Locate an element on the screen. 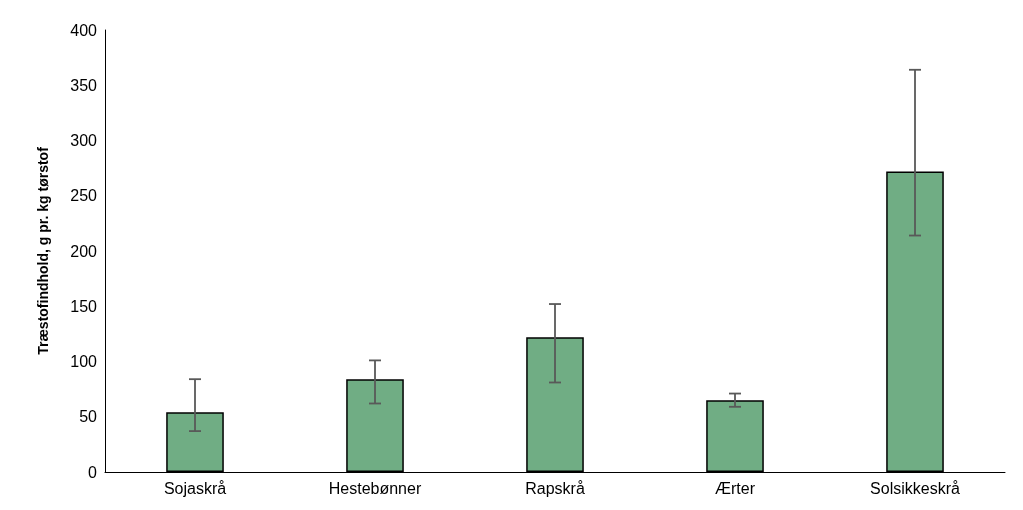 The image size is (1023, 510). x-tick-label: Ærter is located at coordinates (735, 488).